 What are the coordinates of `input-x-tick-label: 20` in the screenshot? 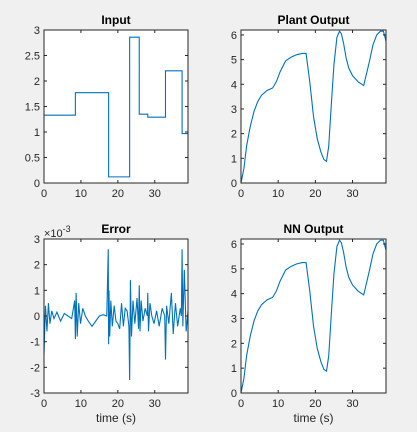 It's located at (118, 194).